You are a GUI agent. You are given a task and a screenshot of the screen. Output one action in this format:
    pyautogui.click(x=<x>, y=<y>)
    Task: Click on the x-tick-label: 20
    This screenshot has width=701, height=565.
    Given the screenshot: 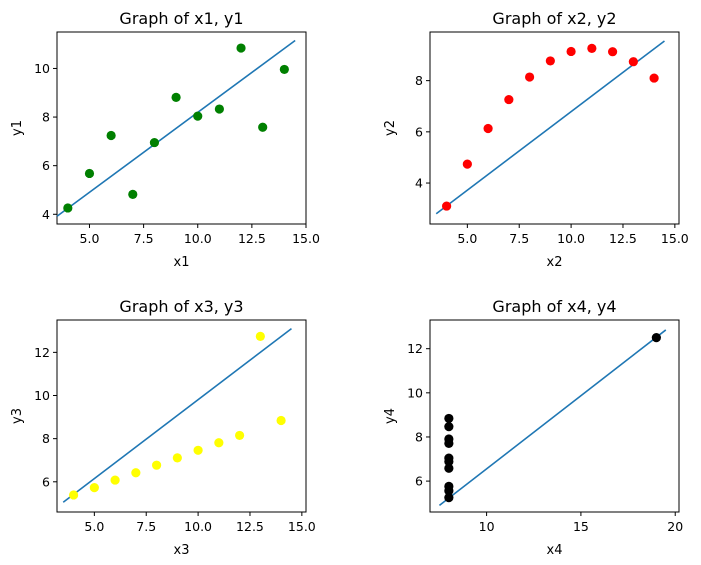 What is the action you would take?
    pyautogui.click(x=675, y=526)
    